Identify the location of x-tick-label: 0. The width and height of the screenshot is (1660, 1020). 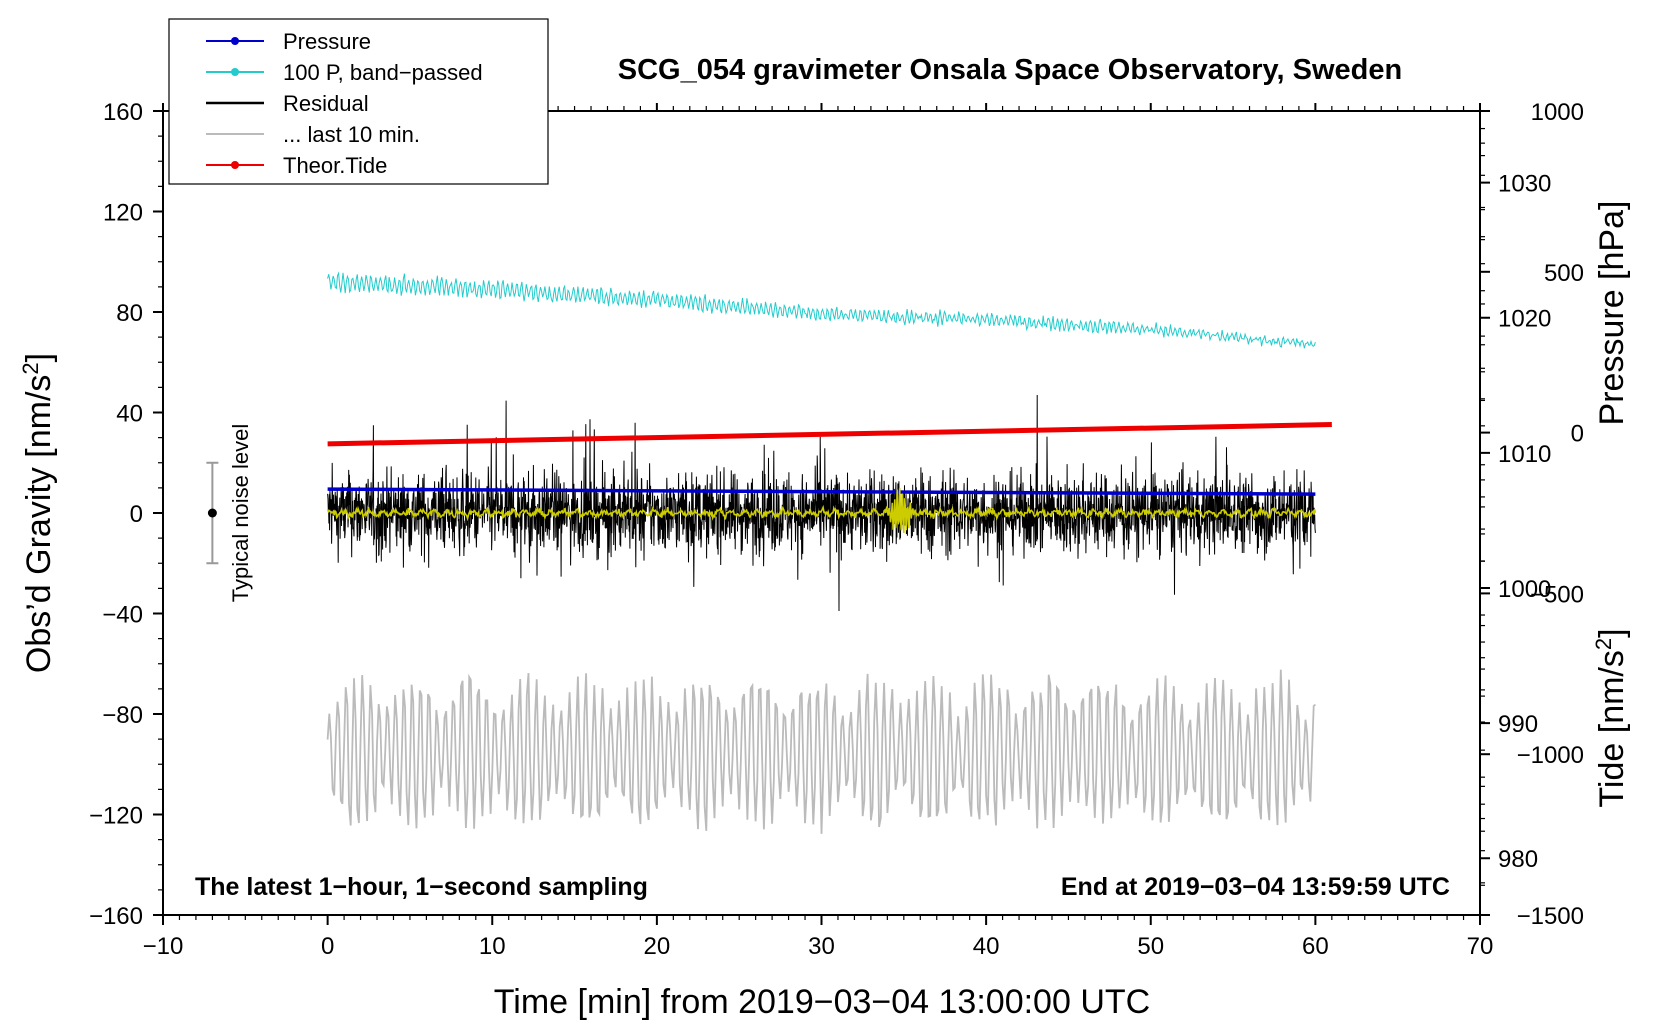
(327, 946).